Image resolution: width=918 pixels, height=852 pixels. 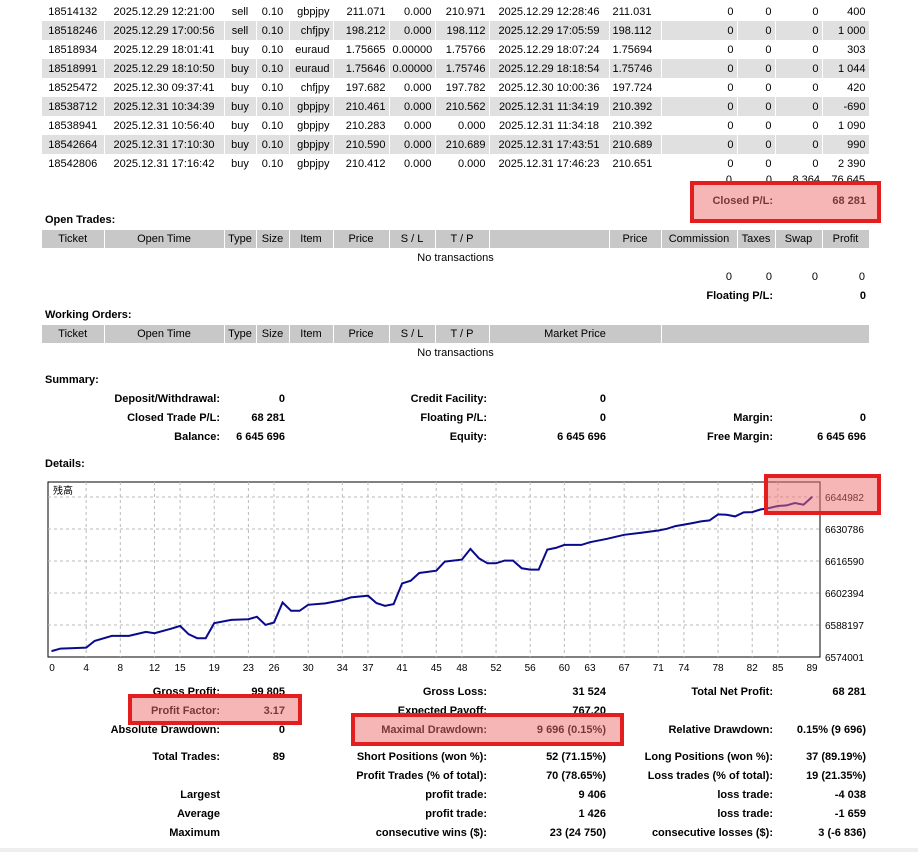 I want to click on stat-value: 3 (-6 836), so click(x=842, y=833).